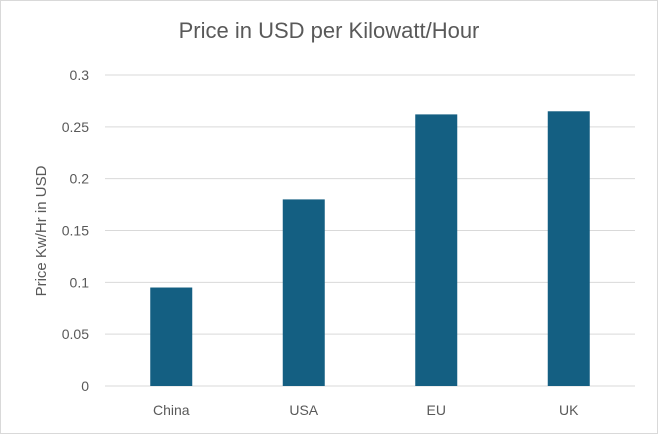 Image resolution: width=658 pixels, height=434 pixels. Describe the element at coordinates (436, 250) in the screenshot. I see `bar-eu` at that location.